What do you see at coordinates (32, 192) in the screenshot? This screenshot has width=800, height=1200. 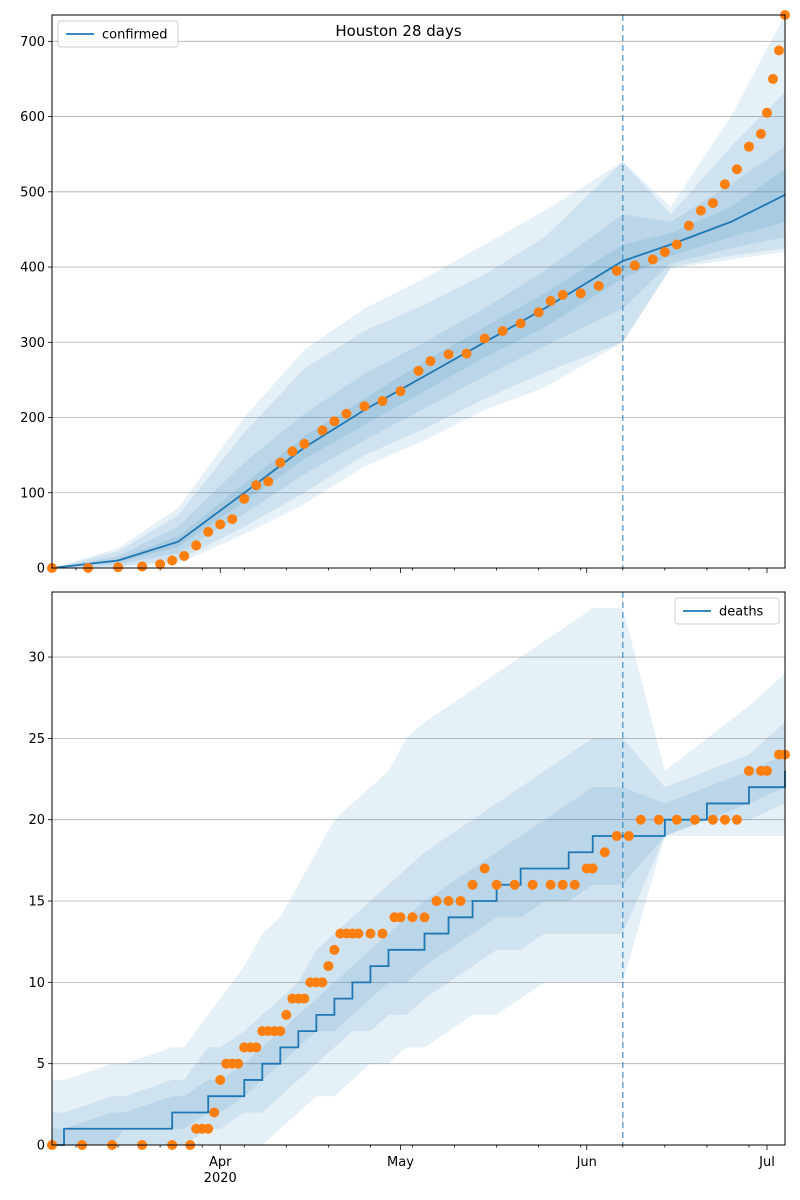 I see `y-tick-label: 500` at bounding box center [32, 192].